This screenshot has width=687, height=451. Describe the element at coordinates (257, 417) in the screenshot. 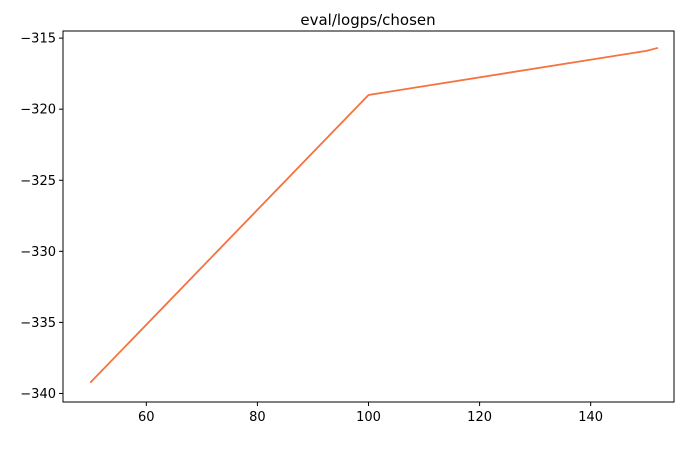

I see `x-tick-label: 80` at that location.